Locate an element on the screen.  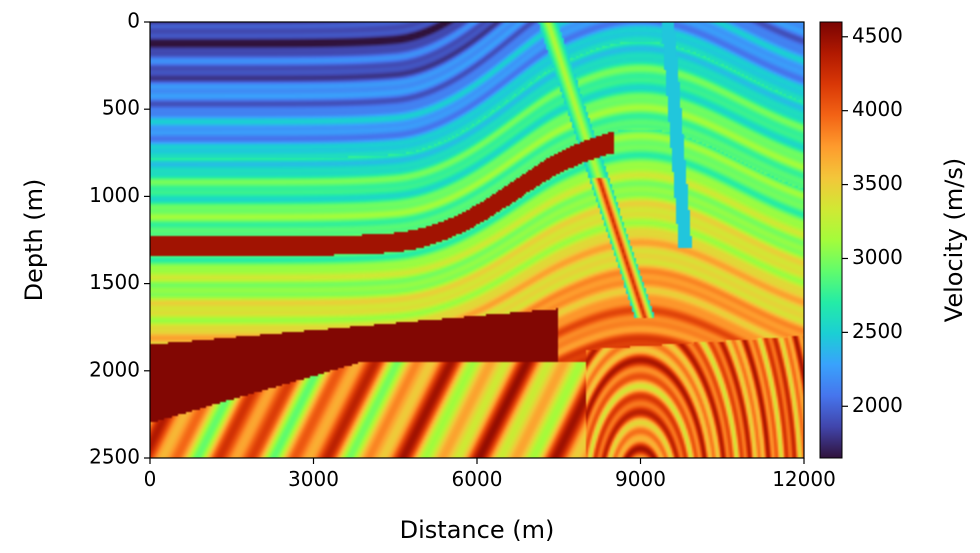
y-tick-label: 500 is located at coordinates (121, 108).